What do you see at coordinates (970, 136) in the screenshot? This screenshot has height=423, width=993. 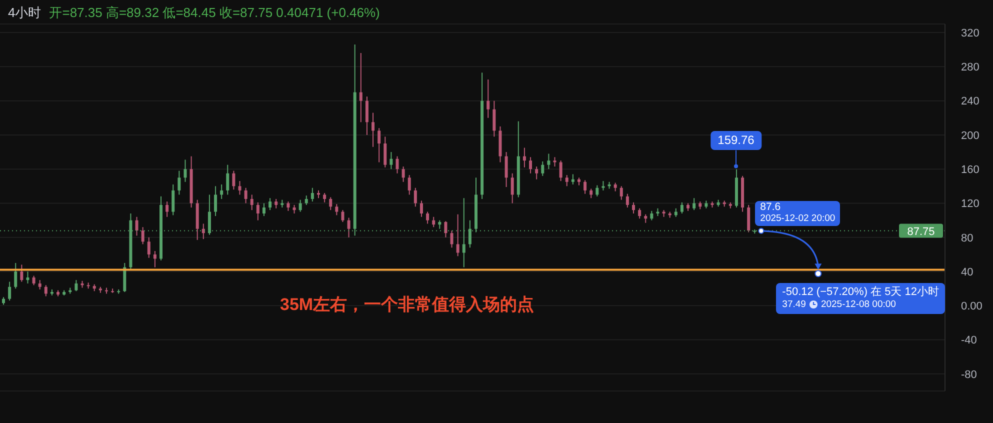 I see `y-tick-label: 200` at bounding box center [970, 136].